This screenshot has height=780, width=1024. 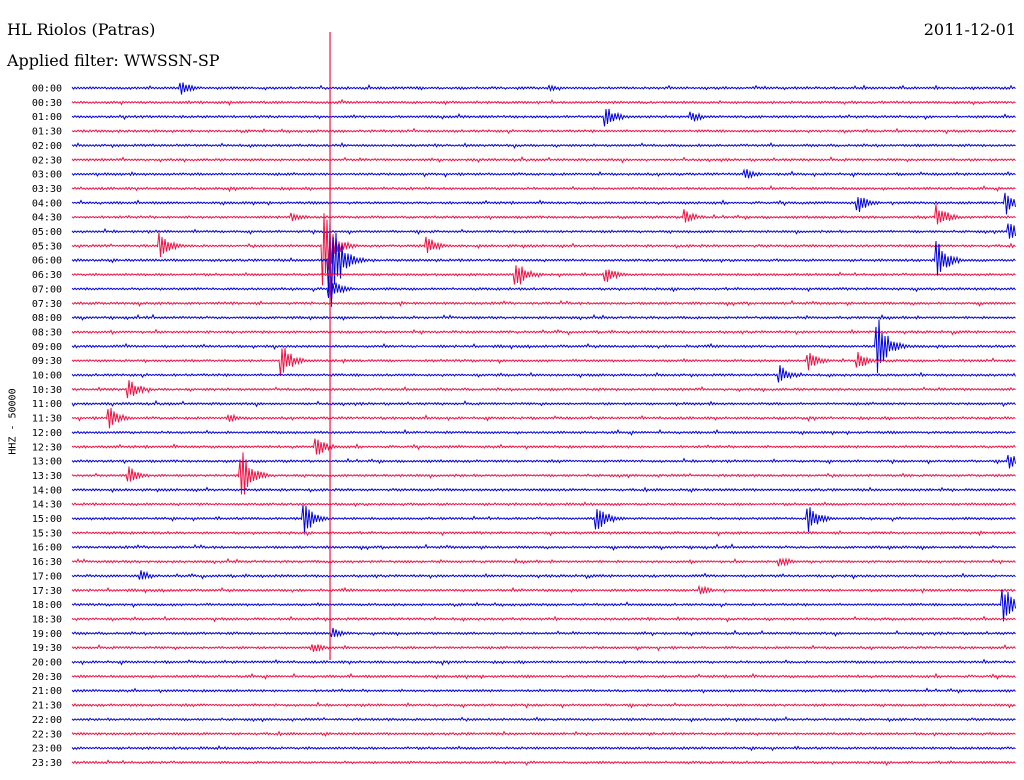 What do you see at coordinates (47, 332) in the screenshot?
I see `row-time-label: 08:30` at bounding box center [47, 332].